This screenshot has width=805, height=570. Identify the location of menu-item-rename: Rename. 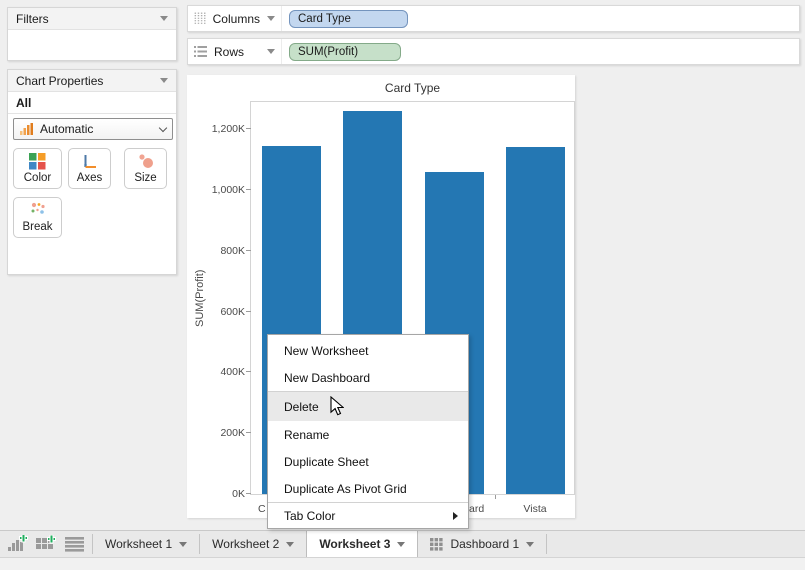
(368, 434).